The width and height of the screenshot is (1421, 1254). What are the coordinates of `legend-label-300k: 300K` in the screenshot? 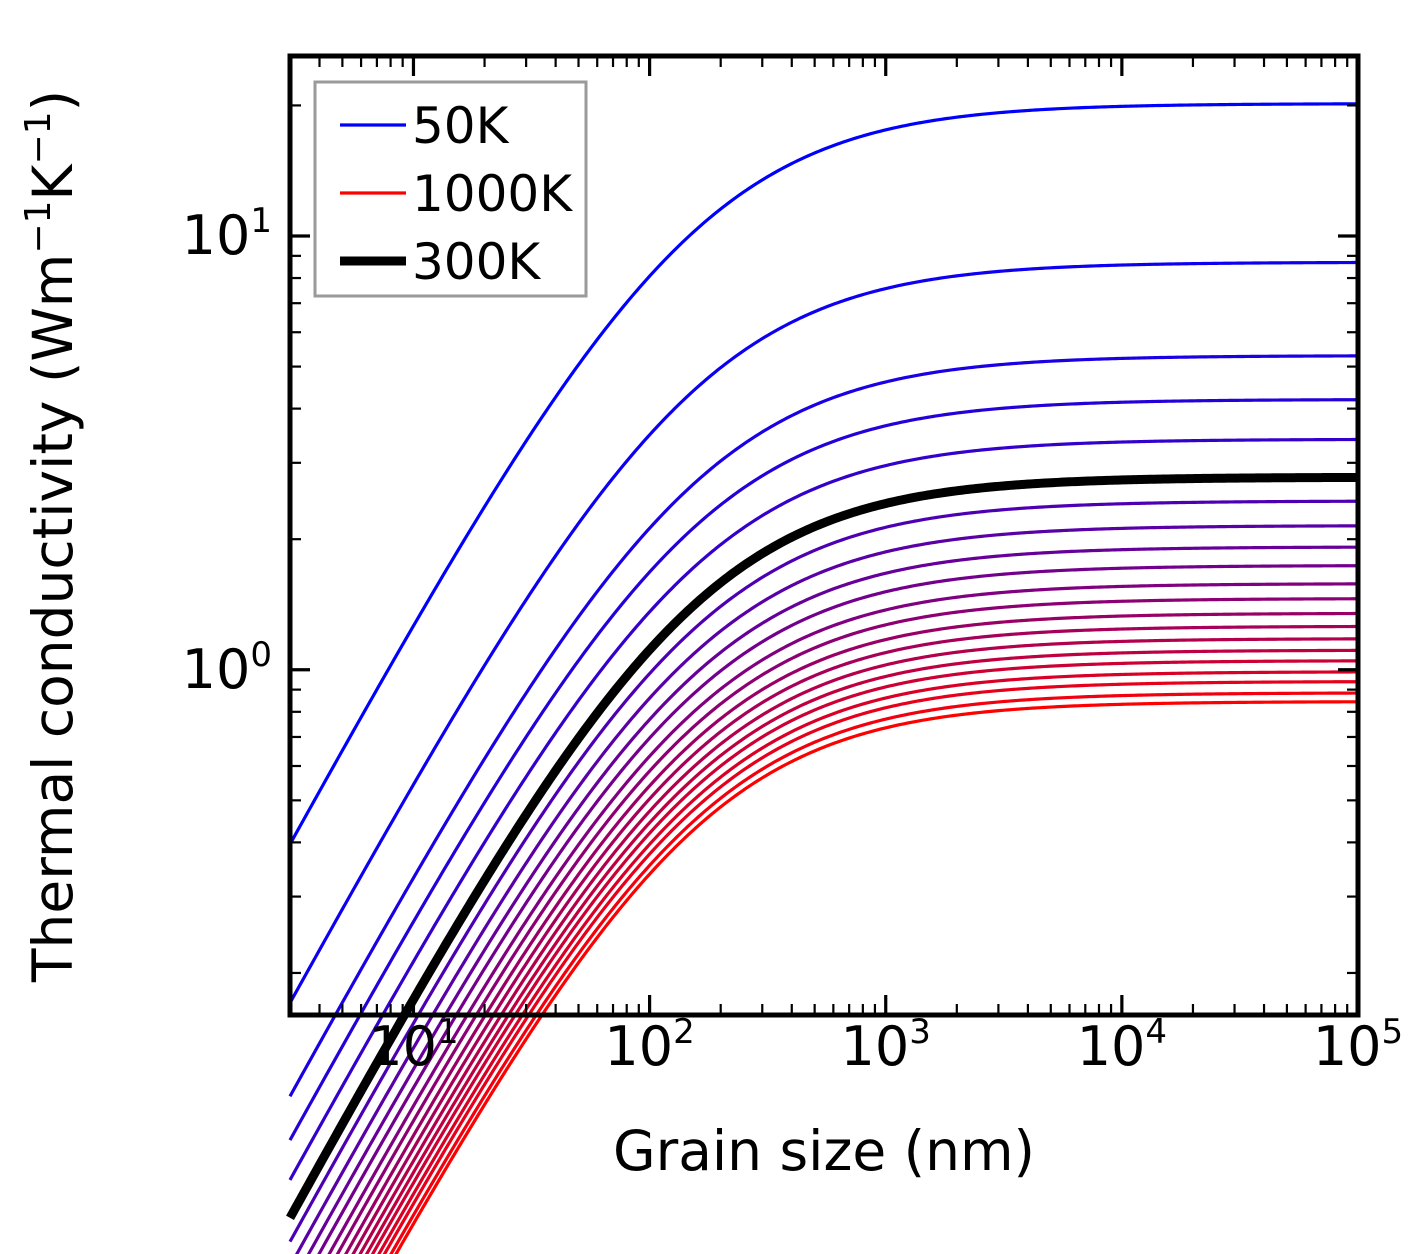 It's located at (476, 262).